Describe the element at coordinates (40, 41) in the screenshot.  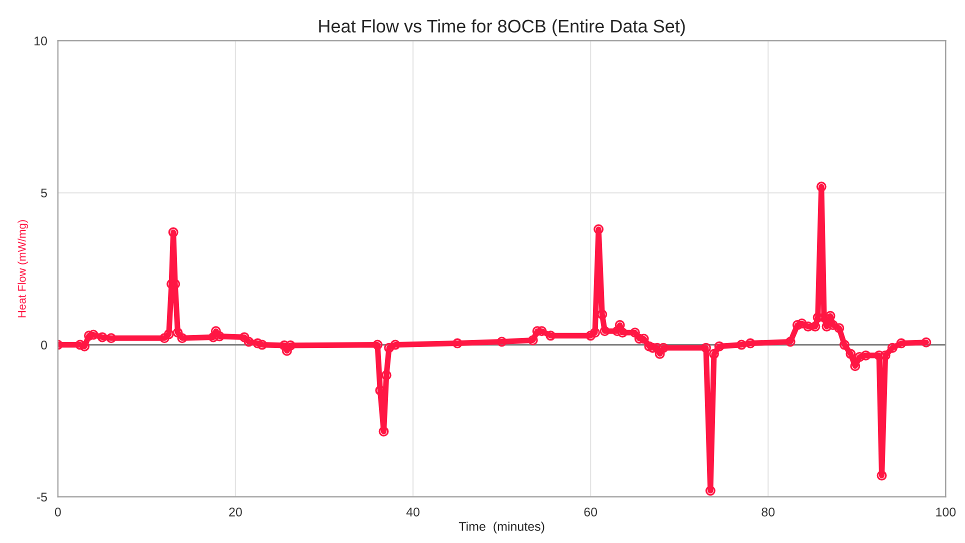
I see `y-tick-label: 10` at that location.